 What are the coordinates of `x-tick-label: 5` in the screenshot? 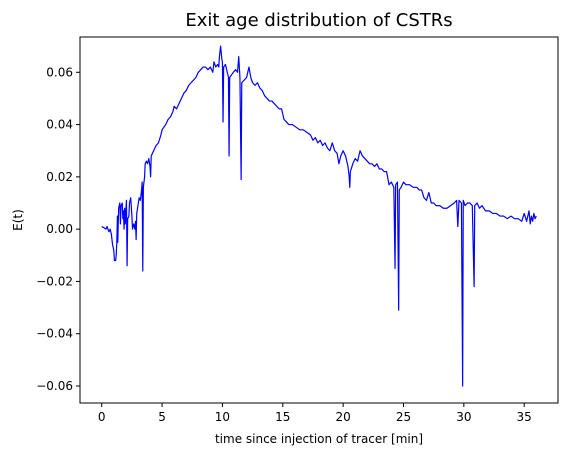 It's located at (162, 417).